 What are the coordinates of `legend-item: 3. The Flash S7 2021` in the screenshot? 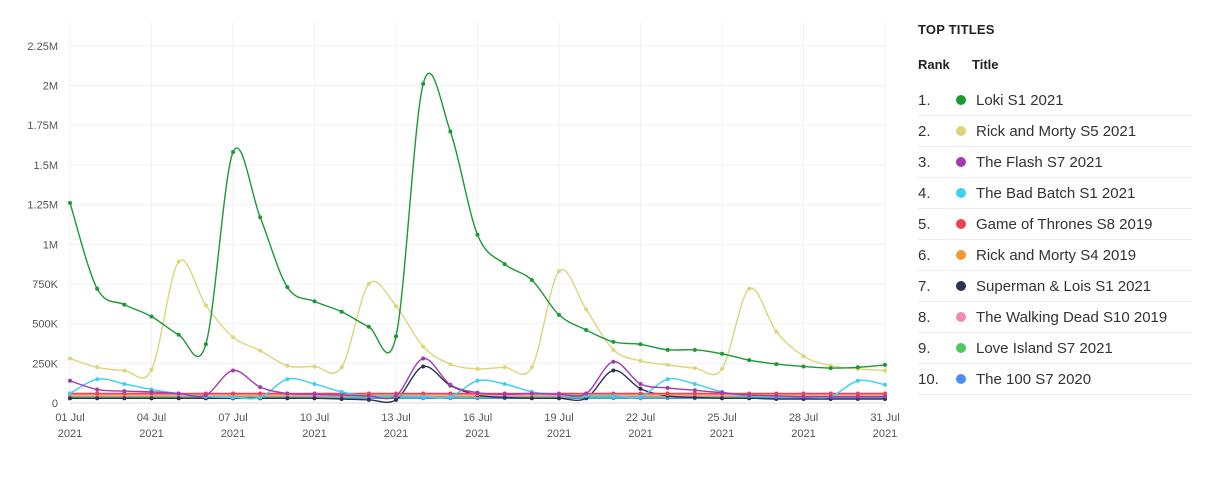 It's located at (1055, 162).